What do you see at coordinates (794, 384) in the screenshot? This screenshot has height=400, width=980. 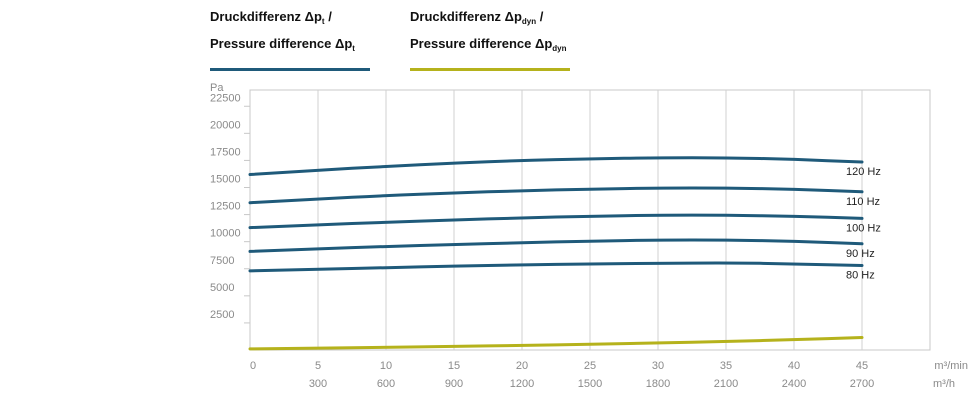 I see `x-tick-label-secondary: 2400` at bounding box center [794, 384].